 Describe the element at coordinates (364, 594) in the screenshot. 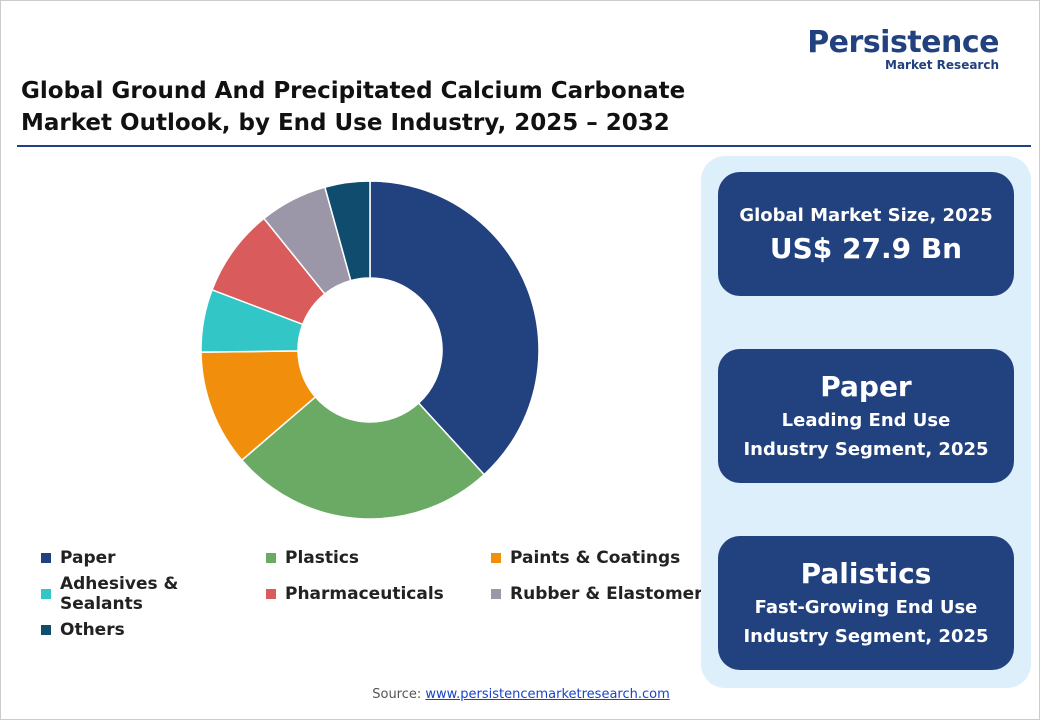

I see `legend-label: Pharmaceuticals` at that location.